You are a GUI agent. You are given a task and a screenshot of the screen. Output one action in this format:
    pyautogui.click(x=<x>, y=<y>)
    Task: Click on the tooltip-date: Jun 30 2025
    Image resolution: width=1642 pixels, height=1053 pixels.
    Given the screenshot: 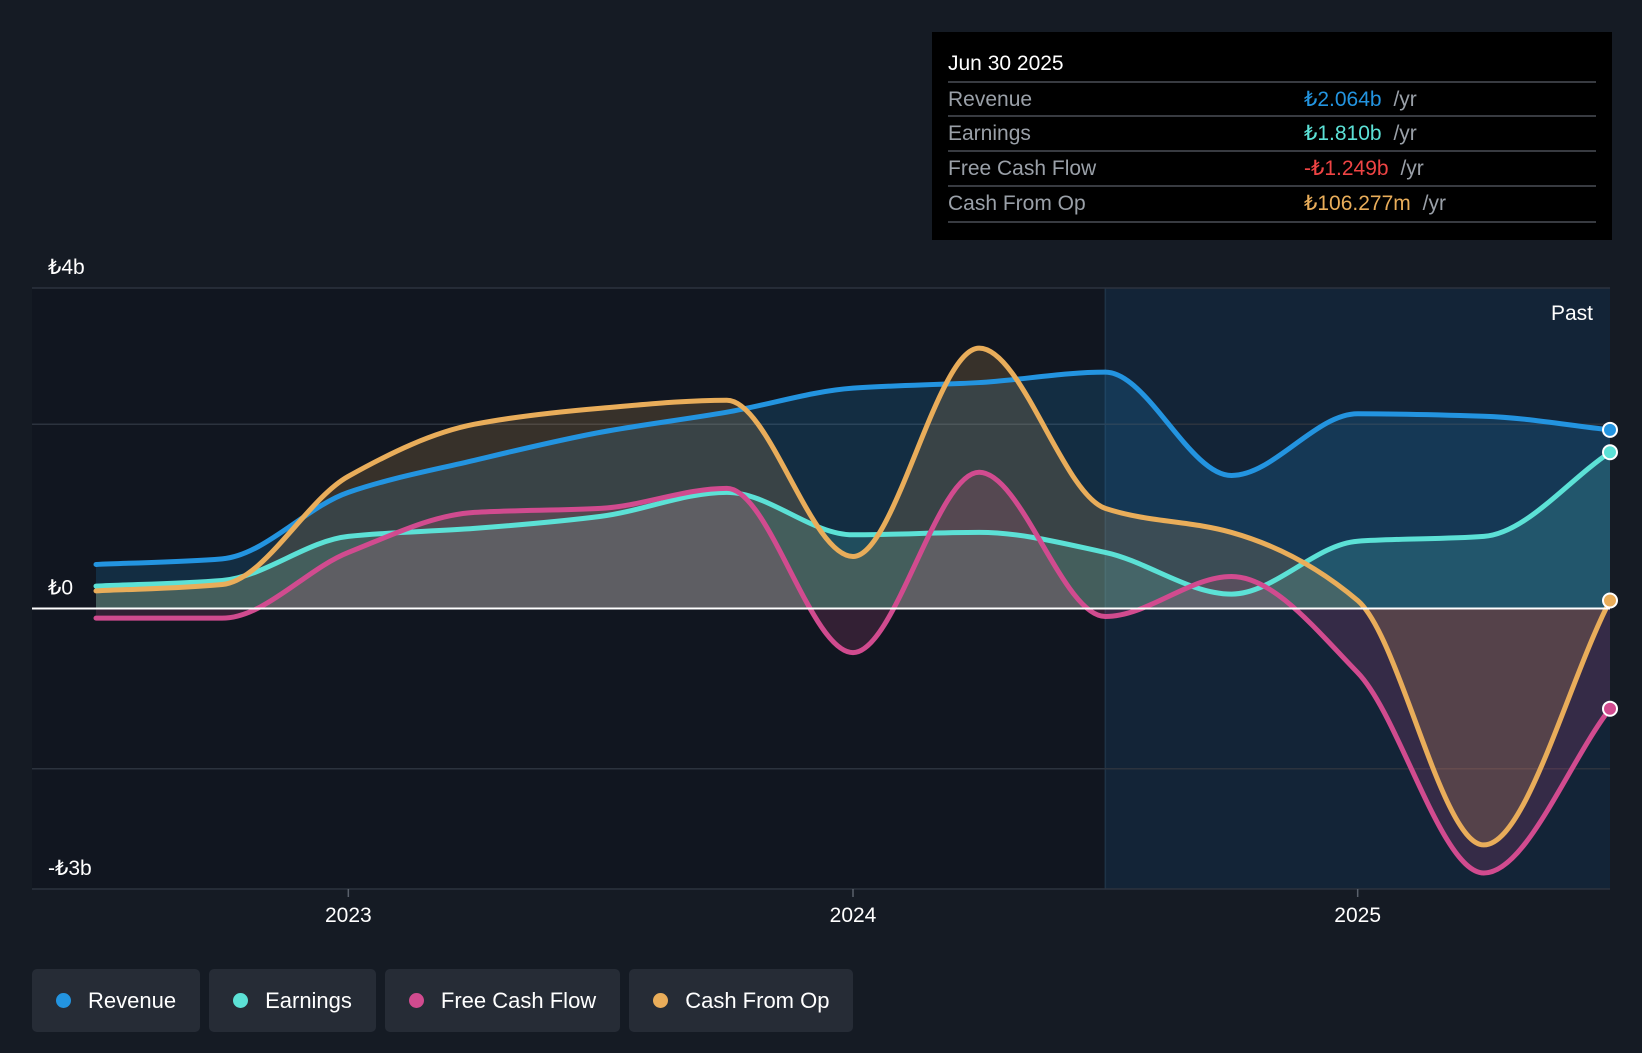 What is the action you would take?
    pyautogui.click(x=1006, y=63)
    